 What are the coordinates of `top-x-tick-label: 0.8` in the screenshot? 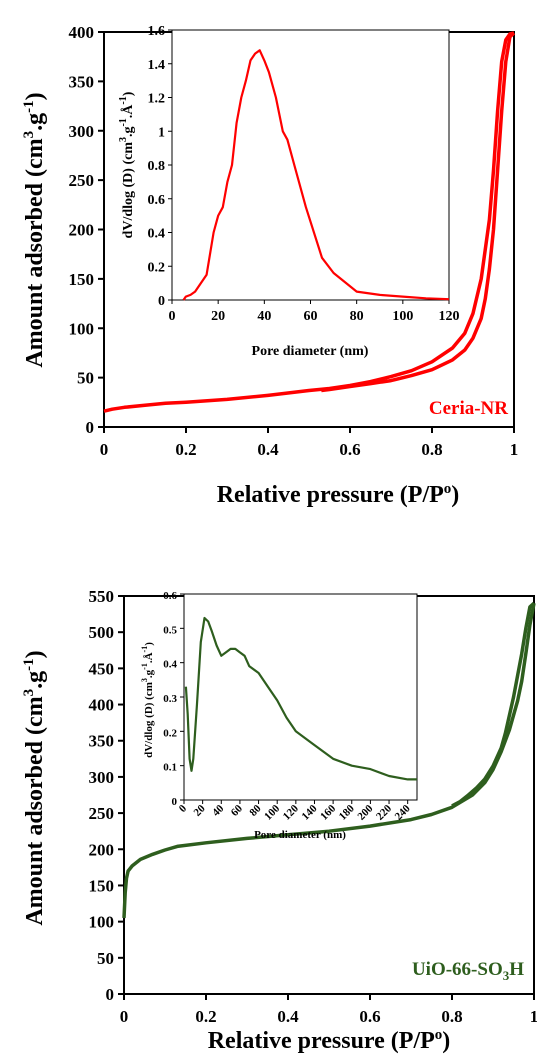 It's located at (431, 449).